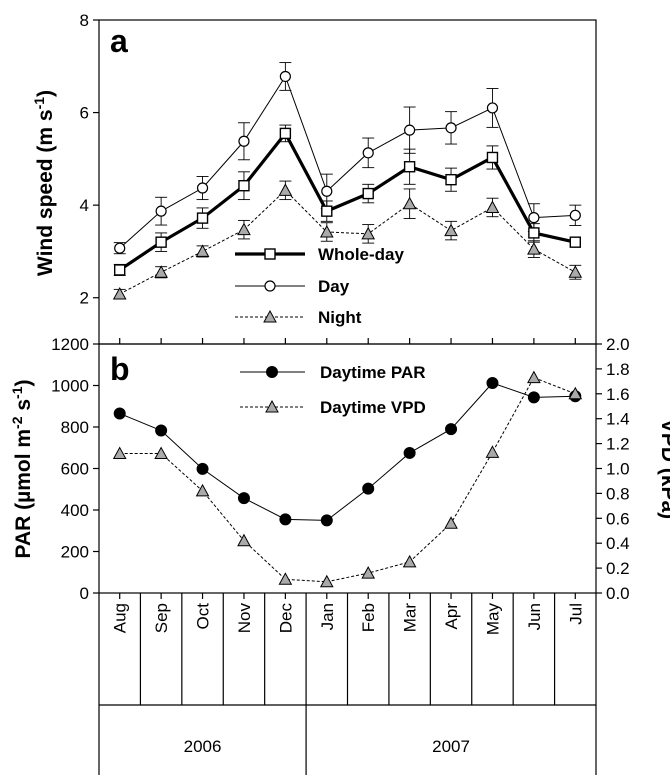 This screenshot has width=670, height=775. What do you see at coordinates (84, 298) in the screenshot?
I see `panel-a-ytick-label-0: 2` at bounding box center [84, 298].